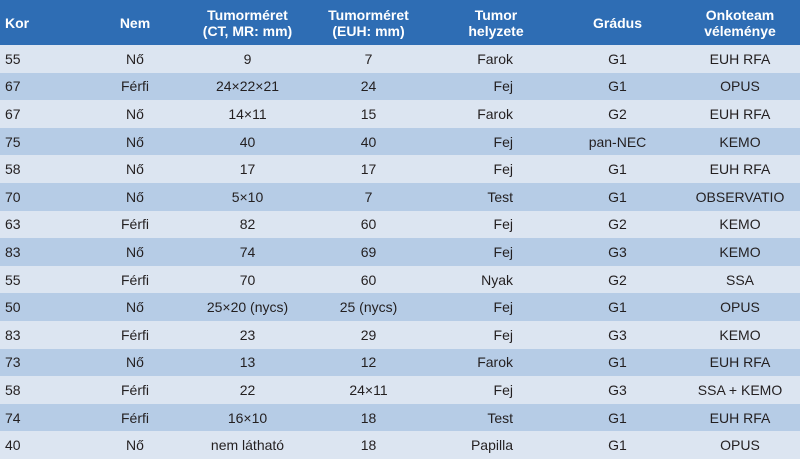  I want to click on table-cell: 29, so click(368, 334).